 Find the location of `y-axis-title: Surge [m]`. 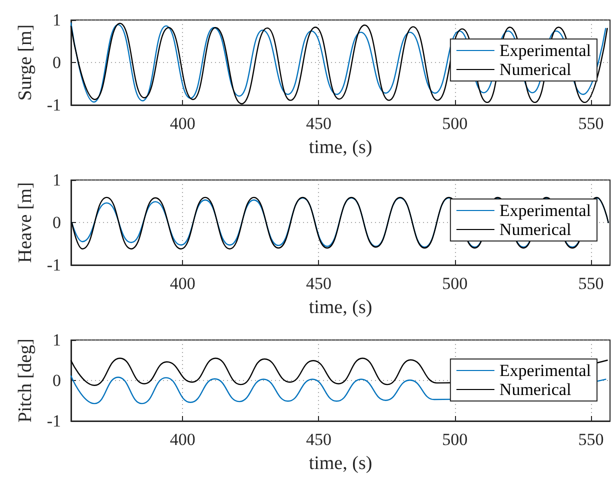

y-axis-title: Surge [m] is located at coordinates (25, 62).